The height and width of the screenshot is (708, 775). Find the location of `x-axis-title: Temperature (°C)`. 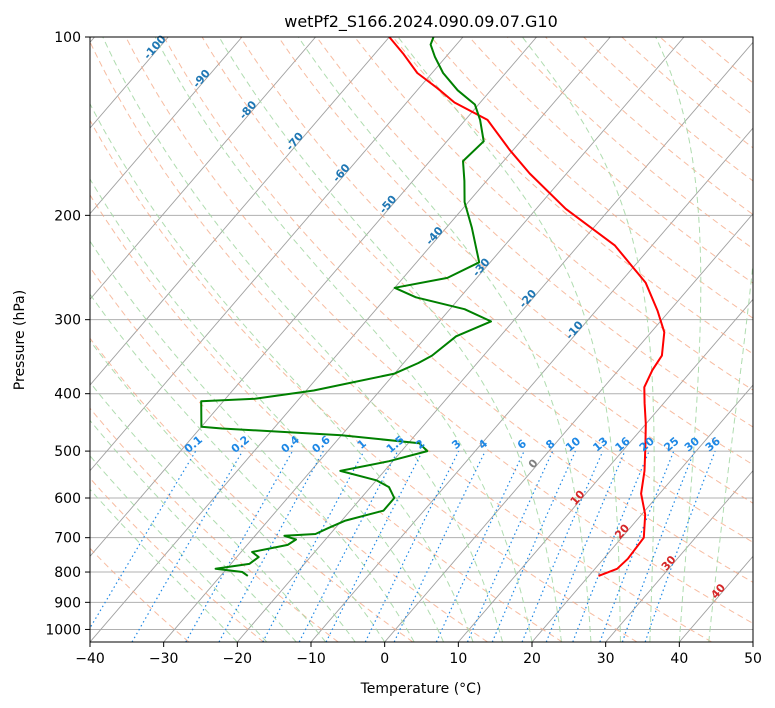

x-axis-title: Temperature (°C) is located at coordinates (421, 689).